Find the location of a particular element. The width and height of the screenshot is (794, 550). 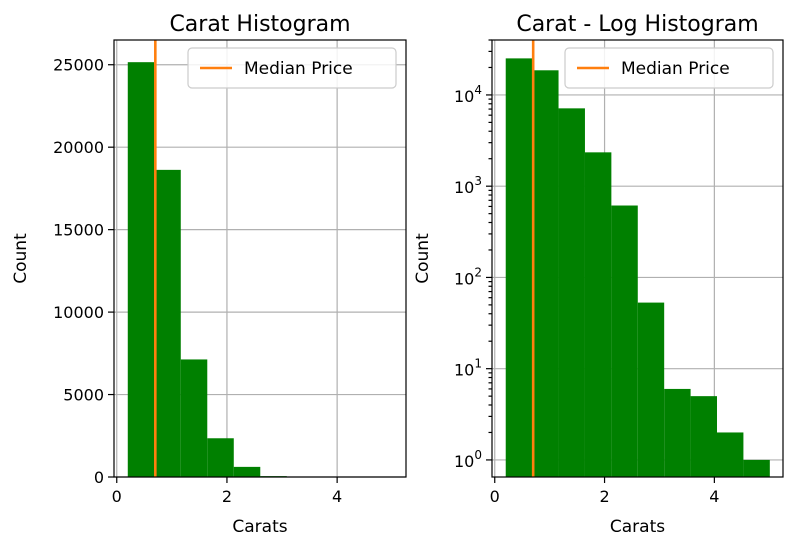

y-tick-label: 10³ is located at coordinates (468, 185).